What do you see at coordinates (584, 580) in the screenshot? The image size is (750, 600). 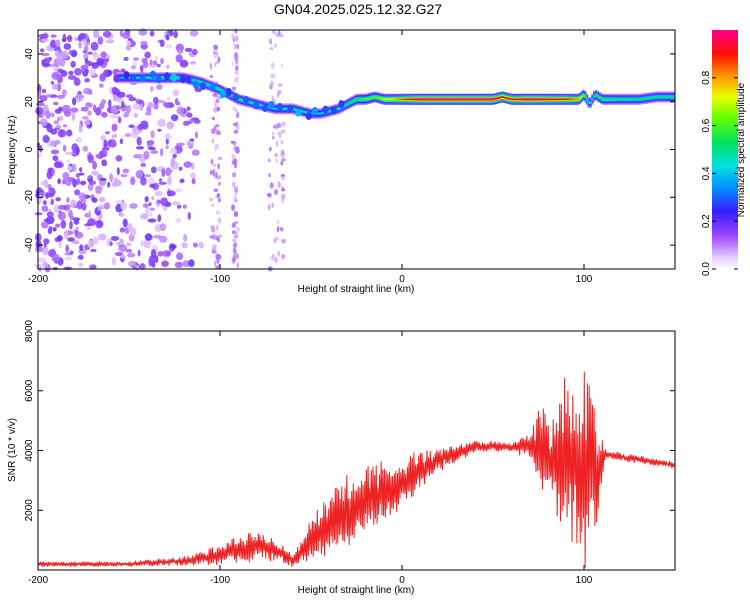 I see `x-tick-label: 100` at bounding box center [584, 580].